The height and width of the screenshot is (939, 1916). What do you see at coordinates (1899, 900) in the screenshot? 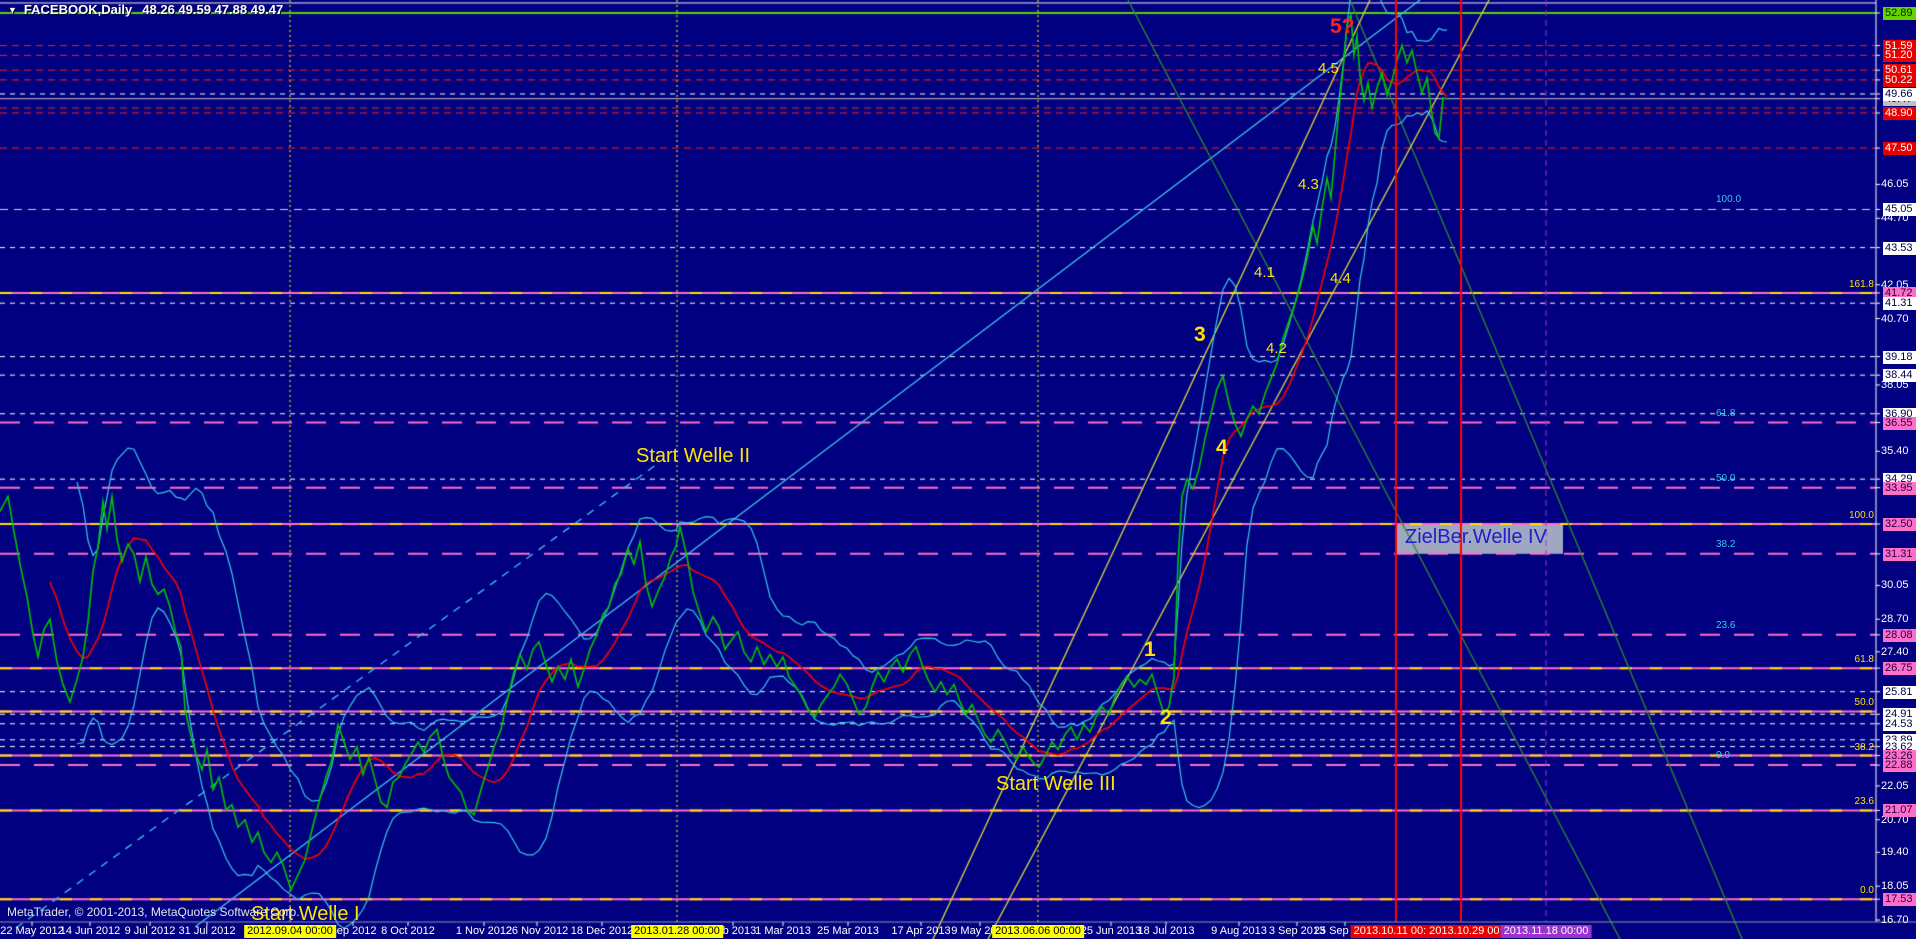
I see `price-level-badge-pink: 17.53` at bounding box center [1899, 900].